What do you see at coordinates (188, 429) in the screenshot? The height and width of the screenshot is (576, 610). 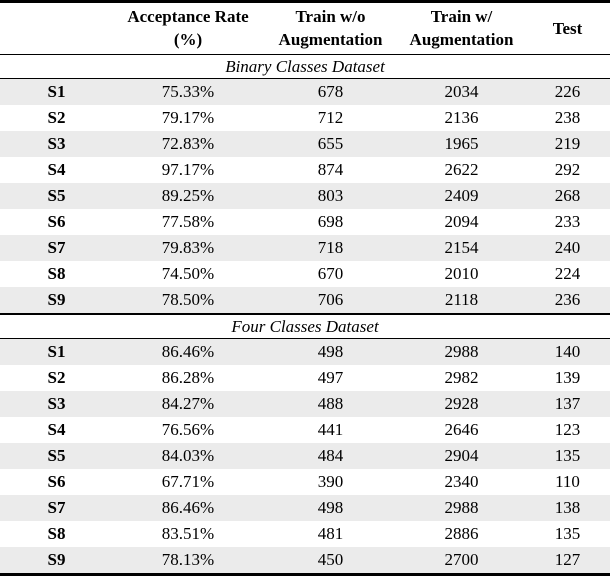 I see `cell-acceptance-rate: 76.56%` at bounding box center [188, 429].